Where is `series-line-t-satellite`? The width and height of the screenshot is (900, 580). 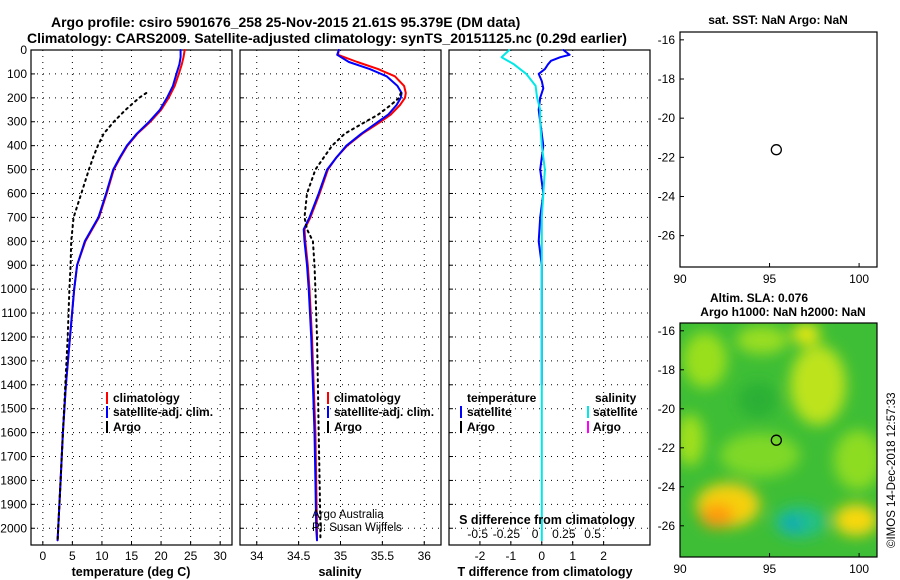 series-line-t-satellite is located at coordinates (554, 217).